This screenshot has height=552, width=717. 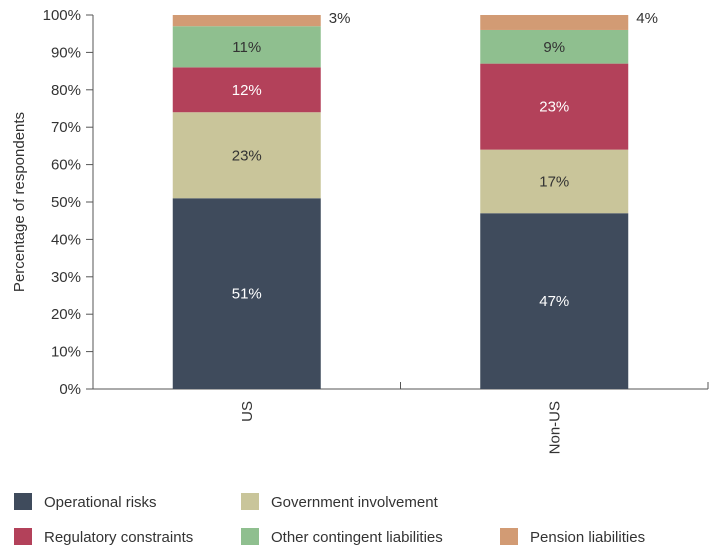 What do you see at coordinates (66, 314) in the screenshot?
I see `y-tick-label: 20%` at bounding box center [66, 314].